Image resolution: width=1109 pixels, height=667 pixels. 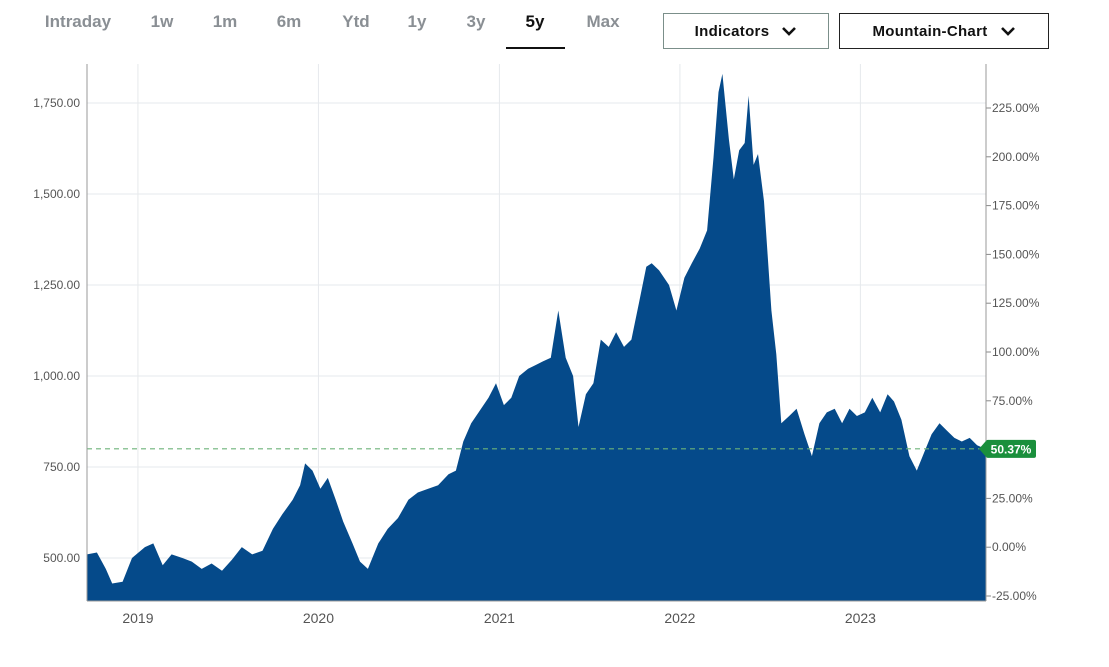 I want to click on x-tick-label: 2022, so click(x=679, y=618).